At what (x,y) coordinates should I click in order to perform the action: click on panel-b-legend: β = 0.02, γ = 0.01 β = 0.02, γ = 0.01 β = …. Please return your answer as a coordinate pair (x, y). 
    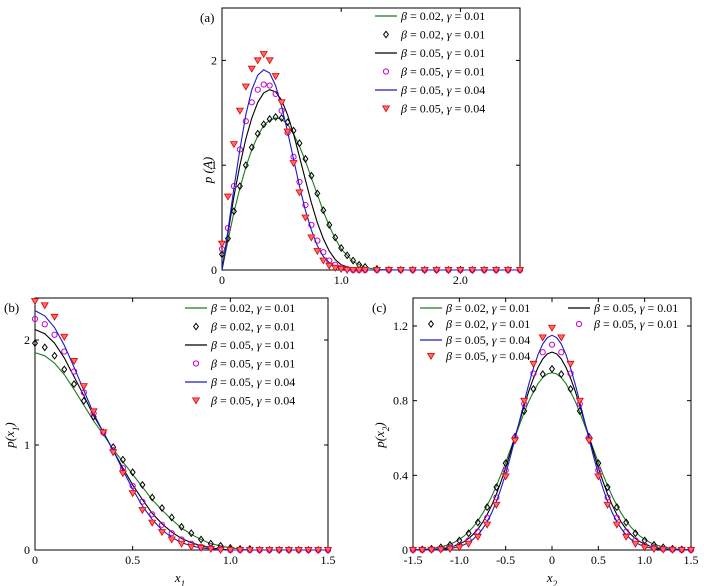
    Looking at the image, I should click on (240, 354).